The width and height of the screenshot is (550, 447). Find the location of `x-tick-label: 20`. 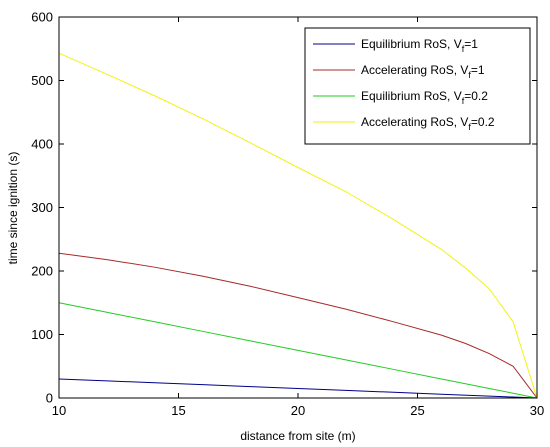

x-tick-label: 20 is located at coordinates (298, 410).